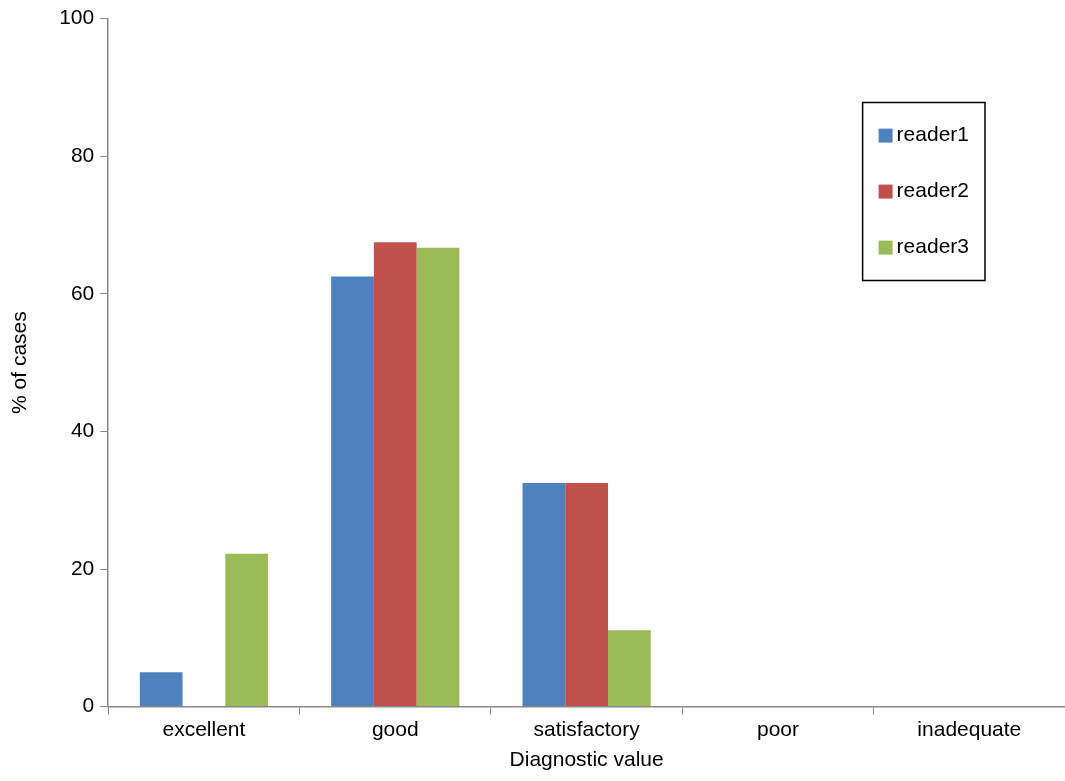 This screenshot has height=781, width=1065. Describe the element at coordinates (395, 728) in the screenshot. I see `x-tick-label: good` at that location.